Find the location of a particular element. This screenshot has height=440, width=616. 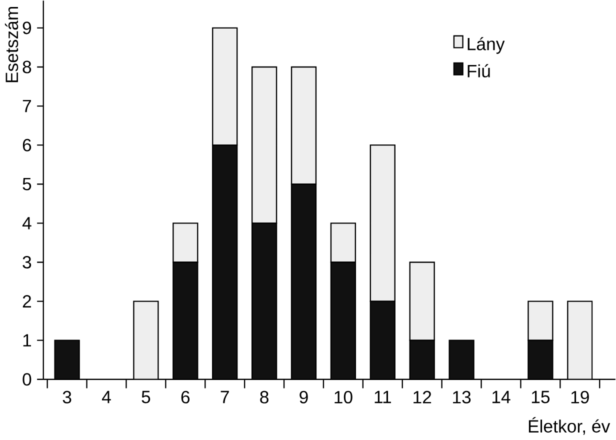

y-tick-label: 6 is located at coordinates (27, 145).